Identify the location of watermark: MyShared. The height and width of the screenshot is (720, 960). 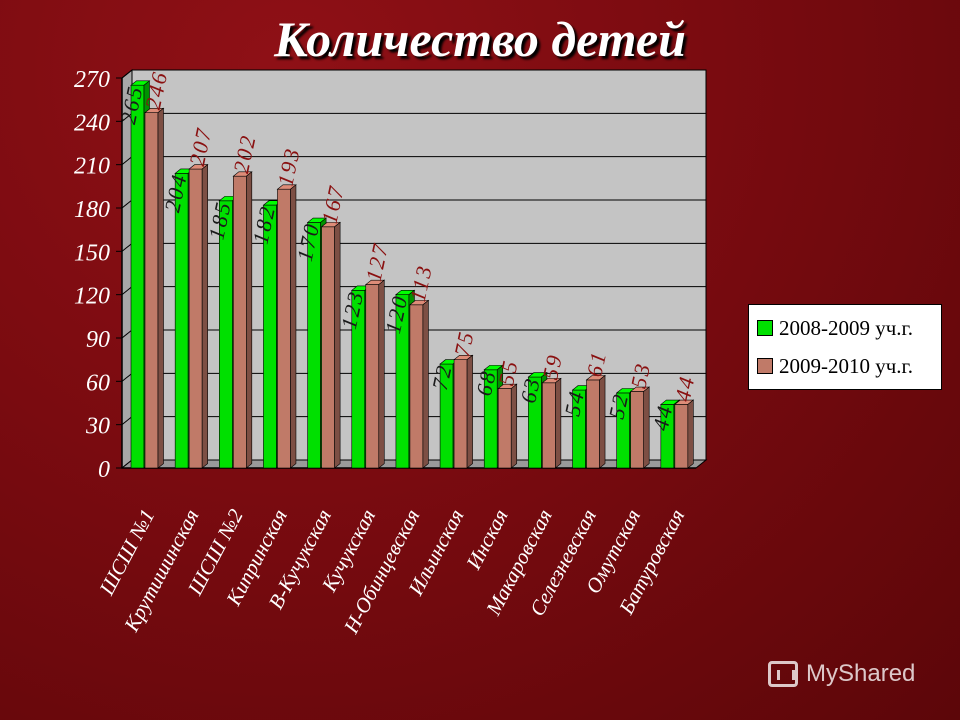
(841, 674).